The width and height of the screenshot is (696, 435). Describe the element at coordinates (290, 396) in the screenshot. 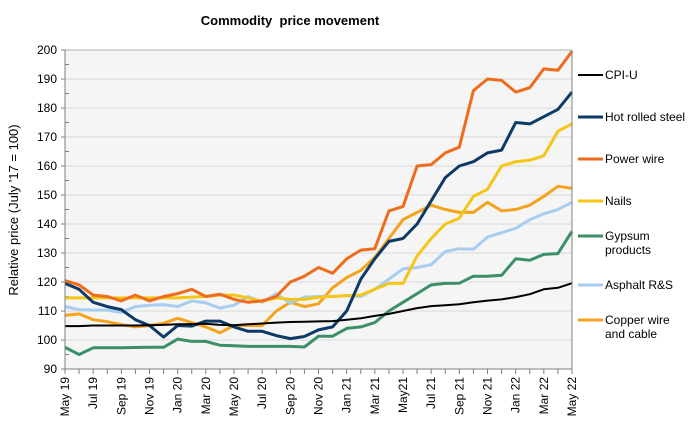

I see `x-tick-label: Sep 20` at that location.